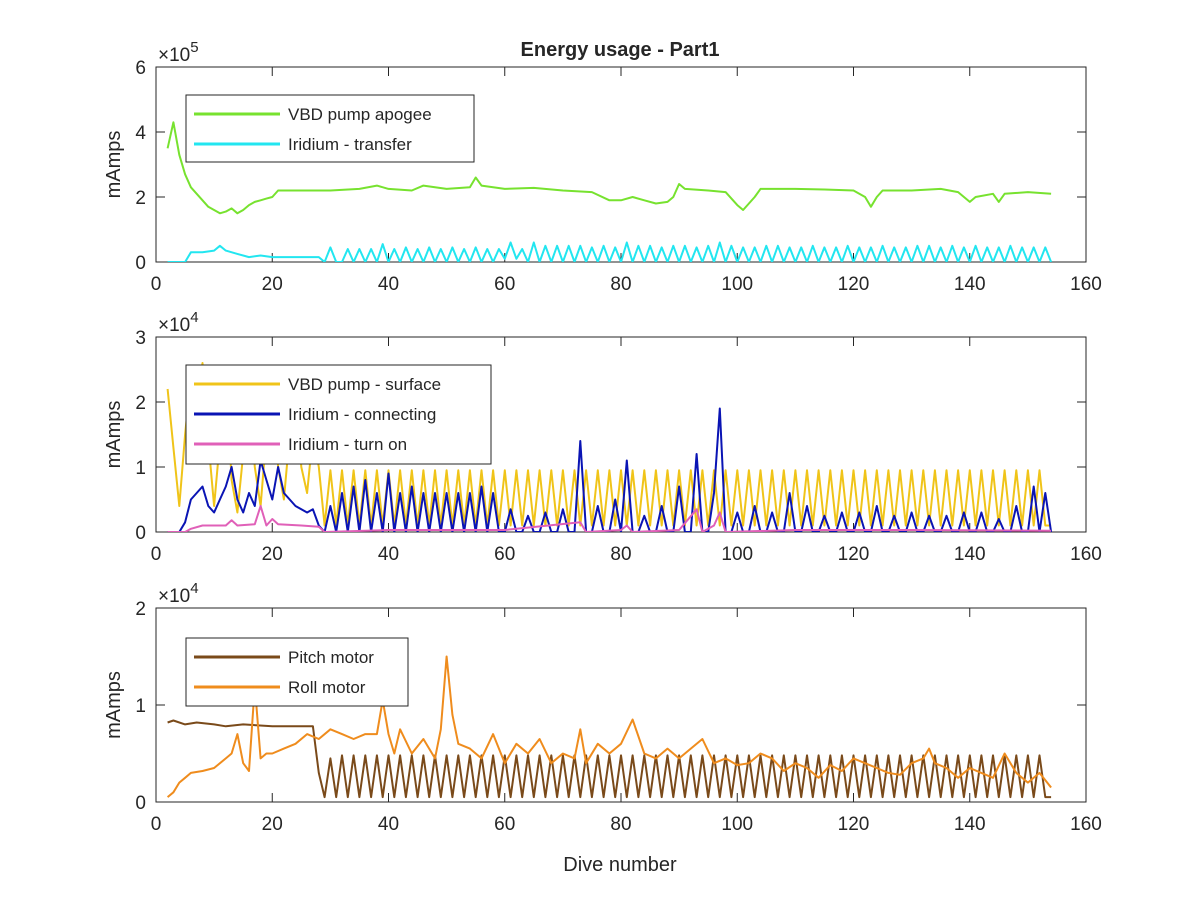 The height and width of the screenshot is (900, 1200). I want to click on y-tick-label: 4, so click(140, 133).